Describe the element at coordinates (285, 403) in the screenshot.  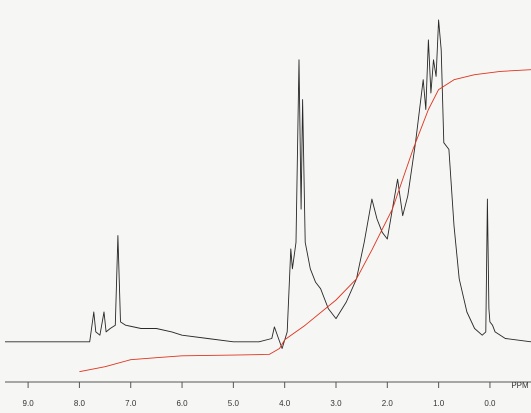
I see `x-tick-label: 4.0` at that location.